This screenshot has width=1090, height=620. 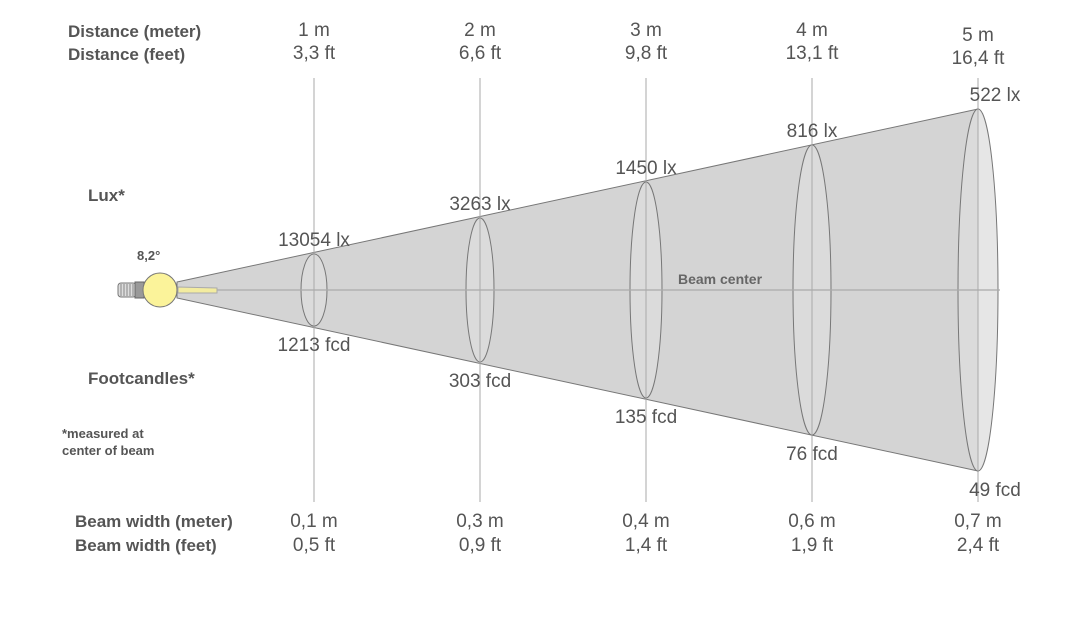 What do you see at coordinates (314, 545) in the screenshot?
I see `beam-width-feet-value: 0,5 ft` at bounding box center [314, 545].